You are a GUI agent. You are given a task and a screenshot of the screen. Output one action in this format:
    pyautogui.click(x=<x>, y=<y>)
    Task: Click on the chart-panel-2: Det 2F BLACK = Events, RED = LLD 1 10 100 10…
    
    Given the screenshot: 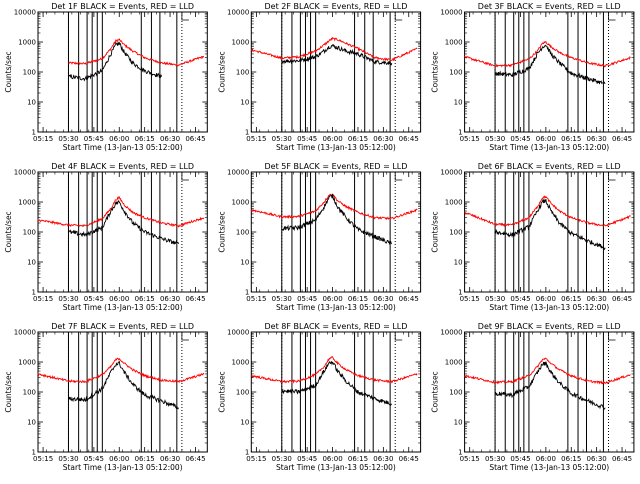 What is the action you would take?
    pyautogui.click(x=319, y=77)
    